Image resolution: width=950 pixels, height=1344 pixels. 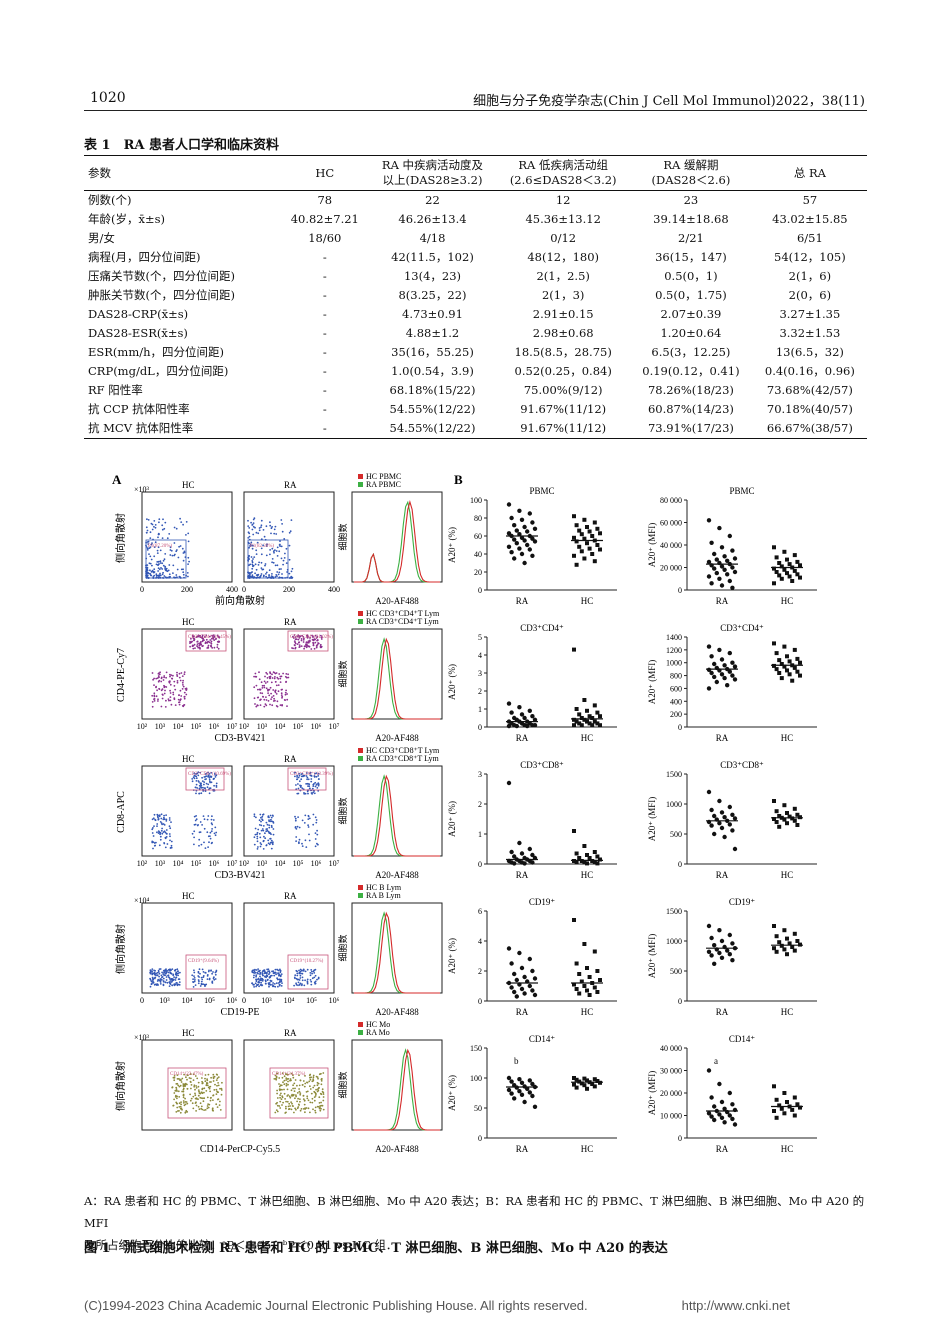 I want to click on histogram-frame, so click(x=397, y=537).